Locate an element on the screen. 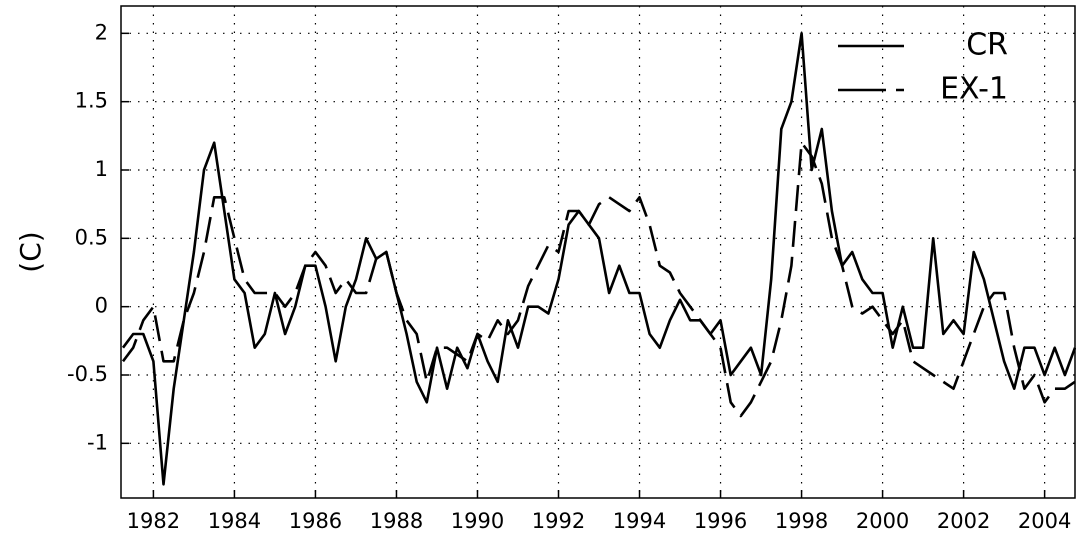  x-tick-label: 1994 is located at coordinates (639, 521).